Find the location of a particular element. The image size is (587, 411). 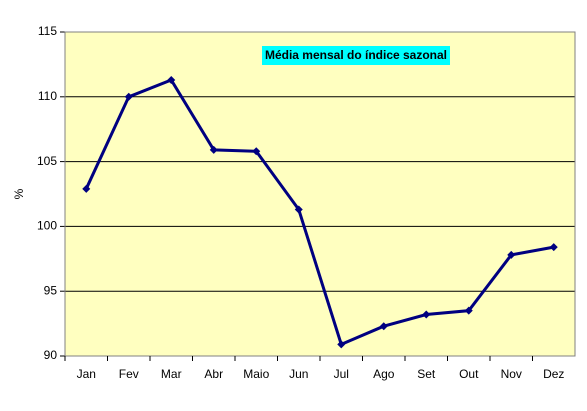

y-tick-label: 105 is located at coordinates (47, 161).